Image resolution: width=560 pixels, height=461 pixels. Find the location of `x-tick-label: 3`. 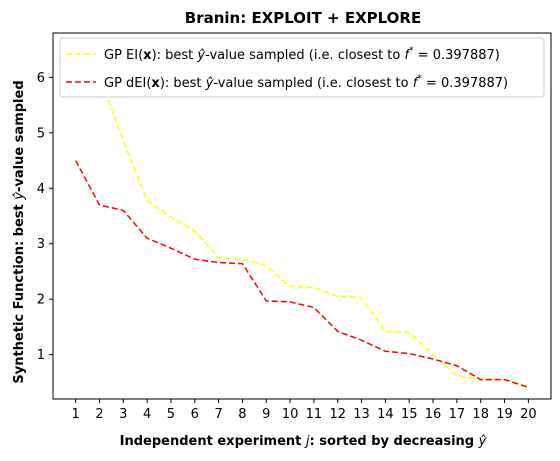

x-tick-label: 3 is located at coordinates (123, 414).